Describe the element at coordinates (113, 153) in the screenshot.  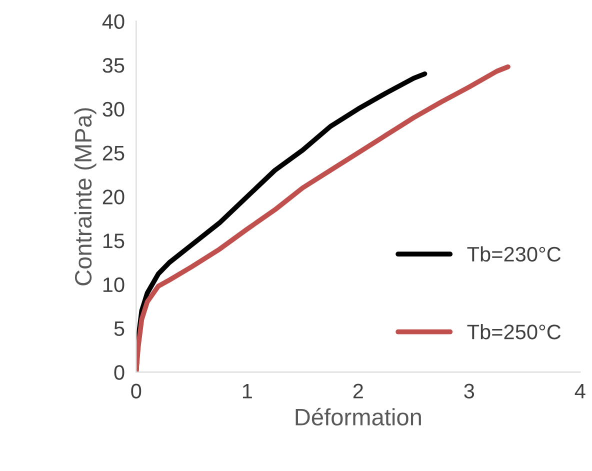
I see `y-tick-label: 25` at that location.